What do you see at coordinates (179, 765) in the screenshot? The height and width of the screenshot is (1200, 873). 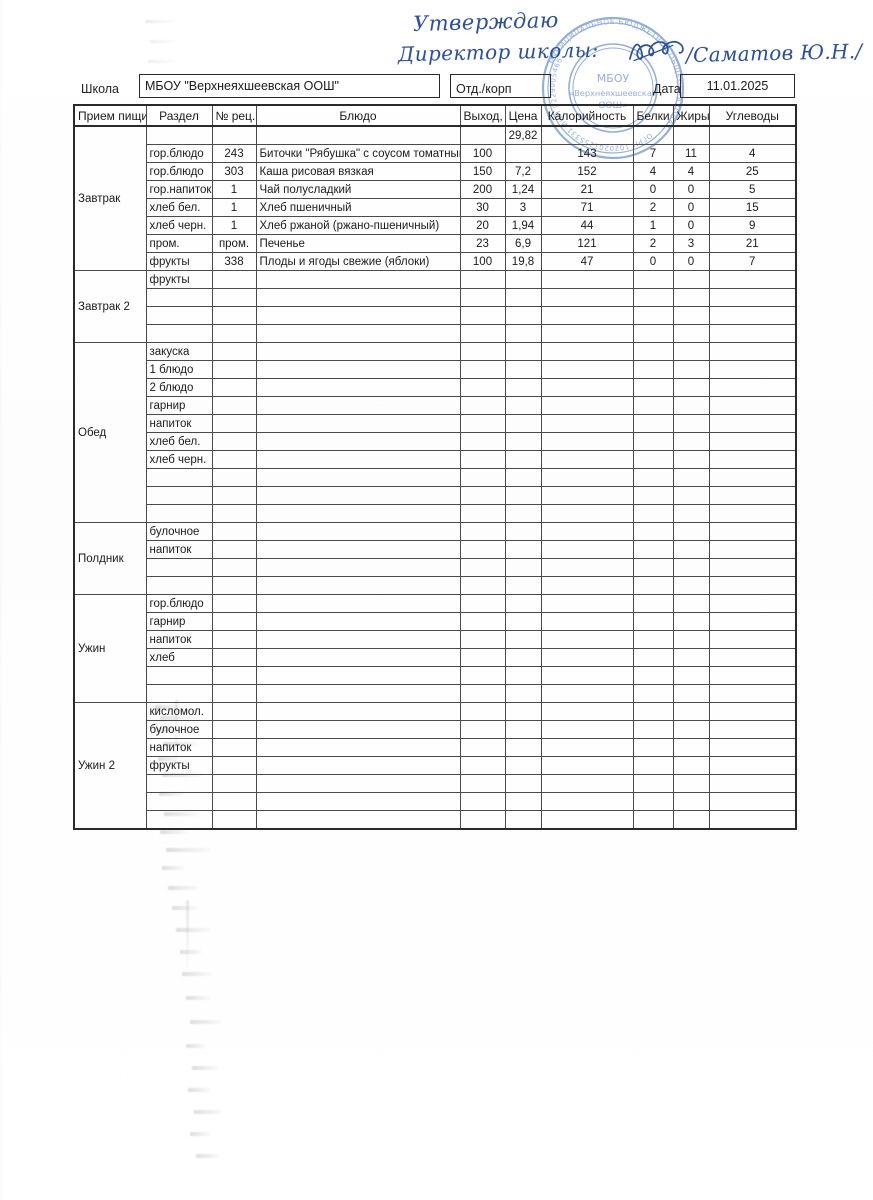 I see `cell-razdel: фрукты` at bounding box center [179, 765].